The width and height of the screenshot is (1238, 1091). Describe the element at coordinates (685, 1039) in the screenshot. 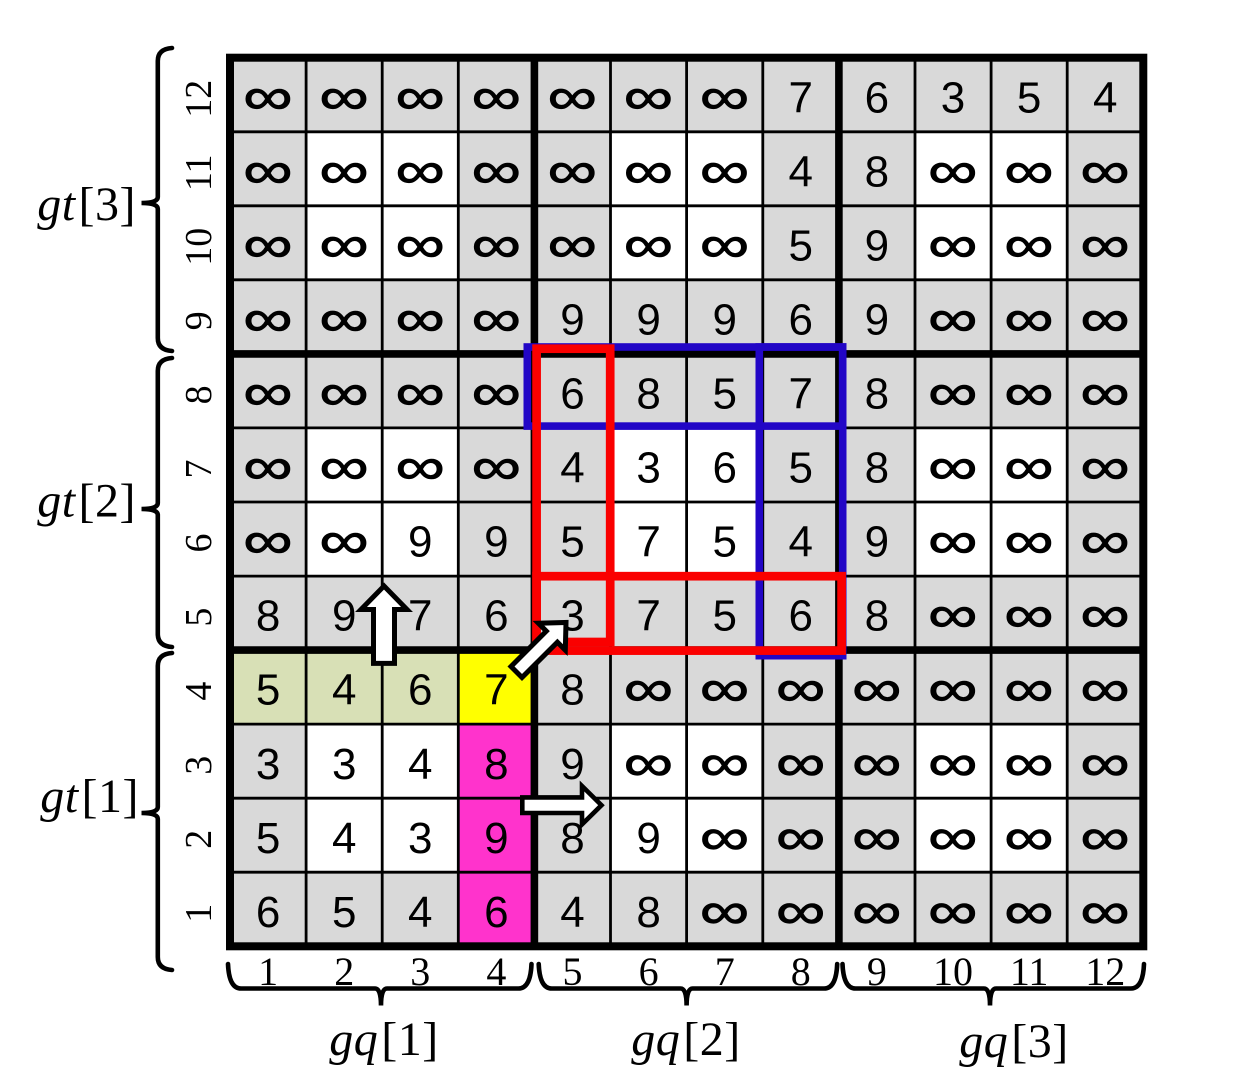

I see `svg-text: gq[2]` at that location.